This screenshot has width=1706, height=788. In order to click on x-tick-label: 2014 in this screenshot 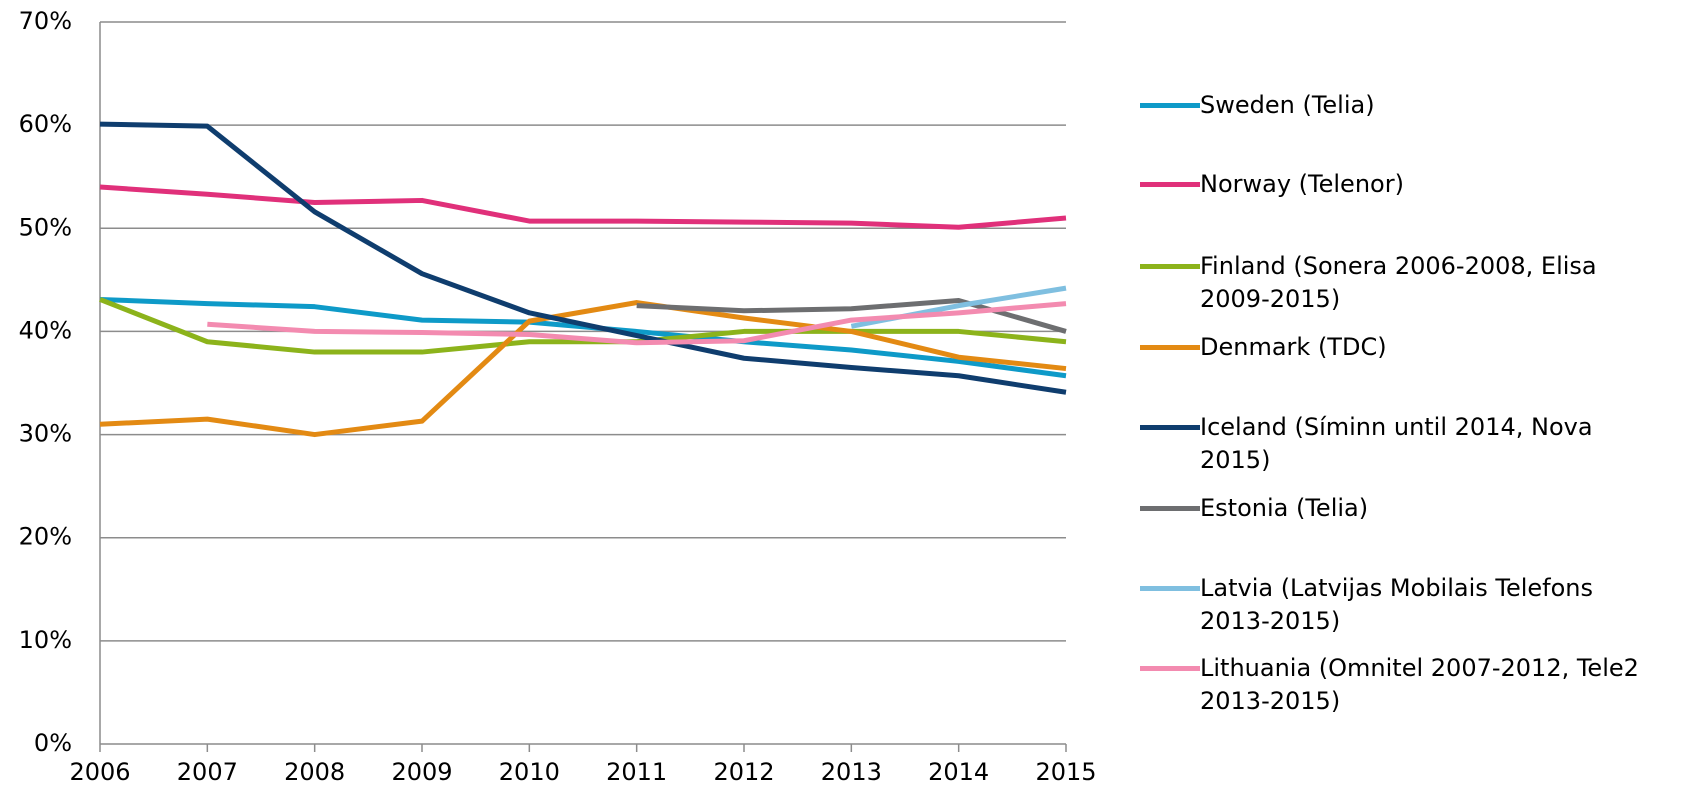, I will do `click(958, 772)`.